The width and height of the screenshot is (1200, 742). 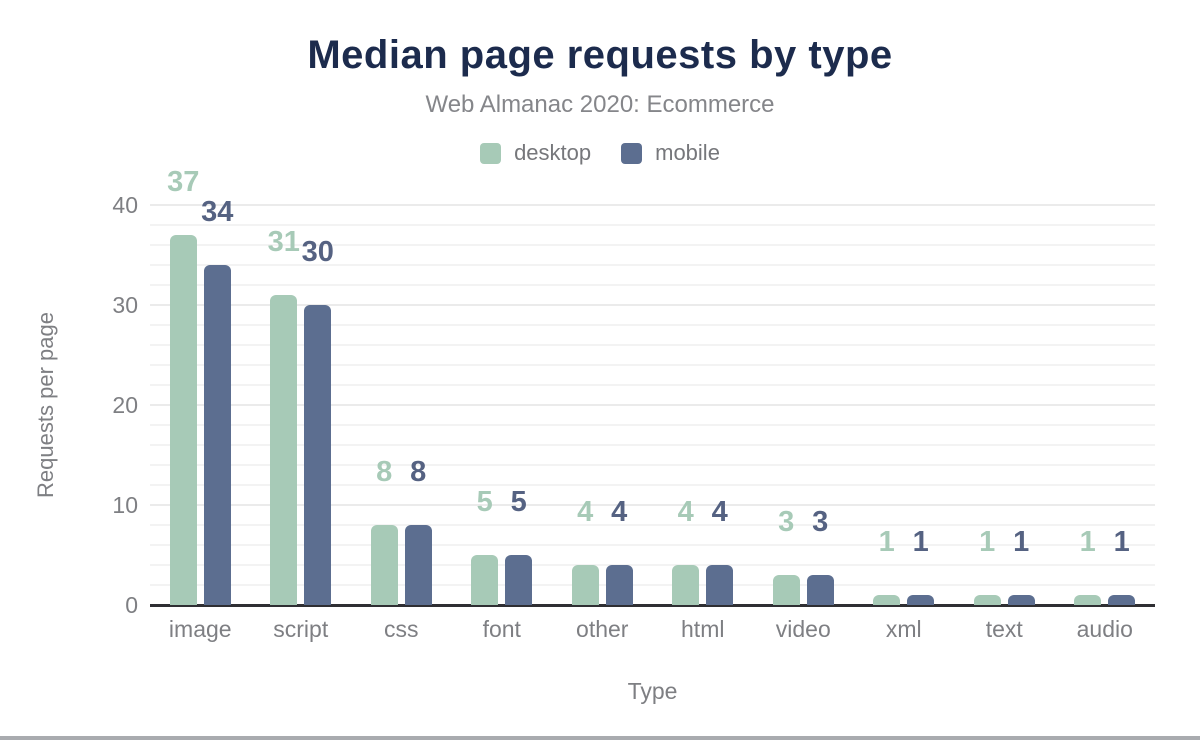 What do you see at coordinates (553, 152) in the screenshot?
I see `legend-label: desktop` at bounding box center [553, 152].